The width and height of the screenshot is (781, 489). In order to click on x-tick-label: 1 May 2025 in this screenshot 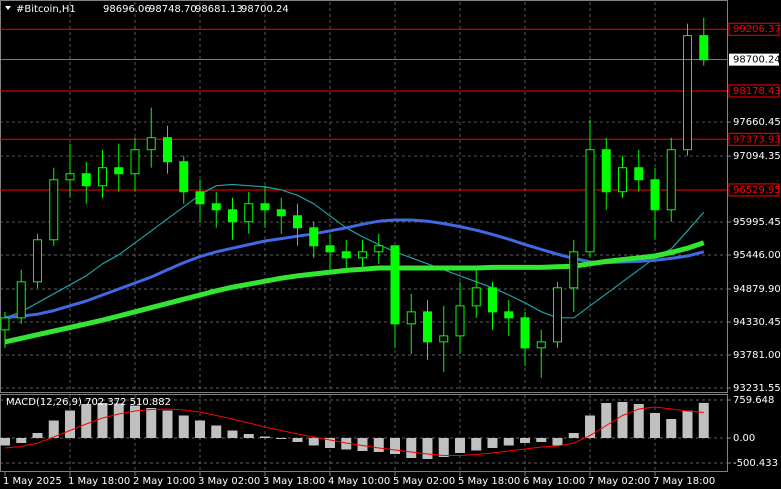, I will do `click(32, 481)`.